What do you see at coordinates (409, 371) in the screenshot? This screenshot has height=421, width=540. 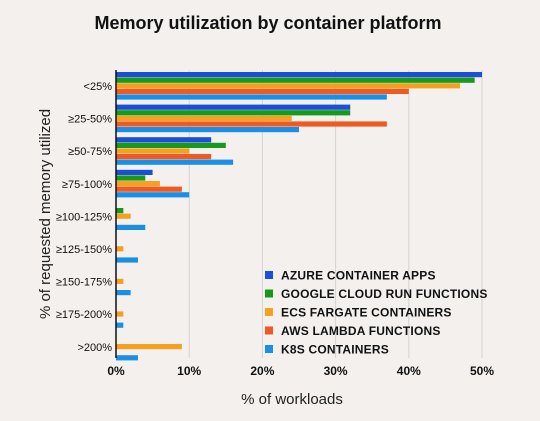 I see `x-tick-label: 40%` at bounding box center [409, 371].